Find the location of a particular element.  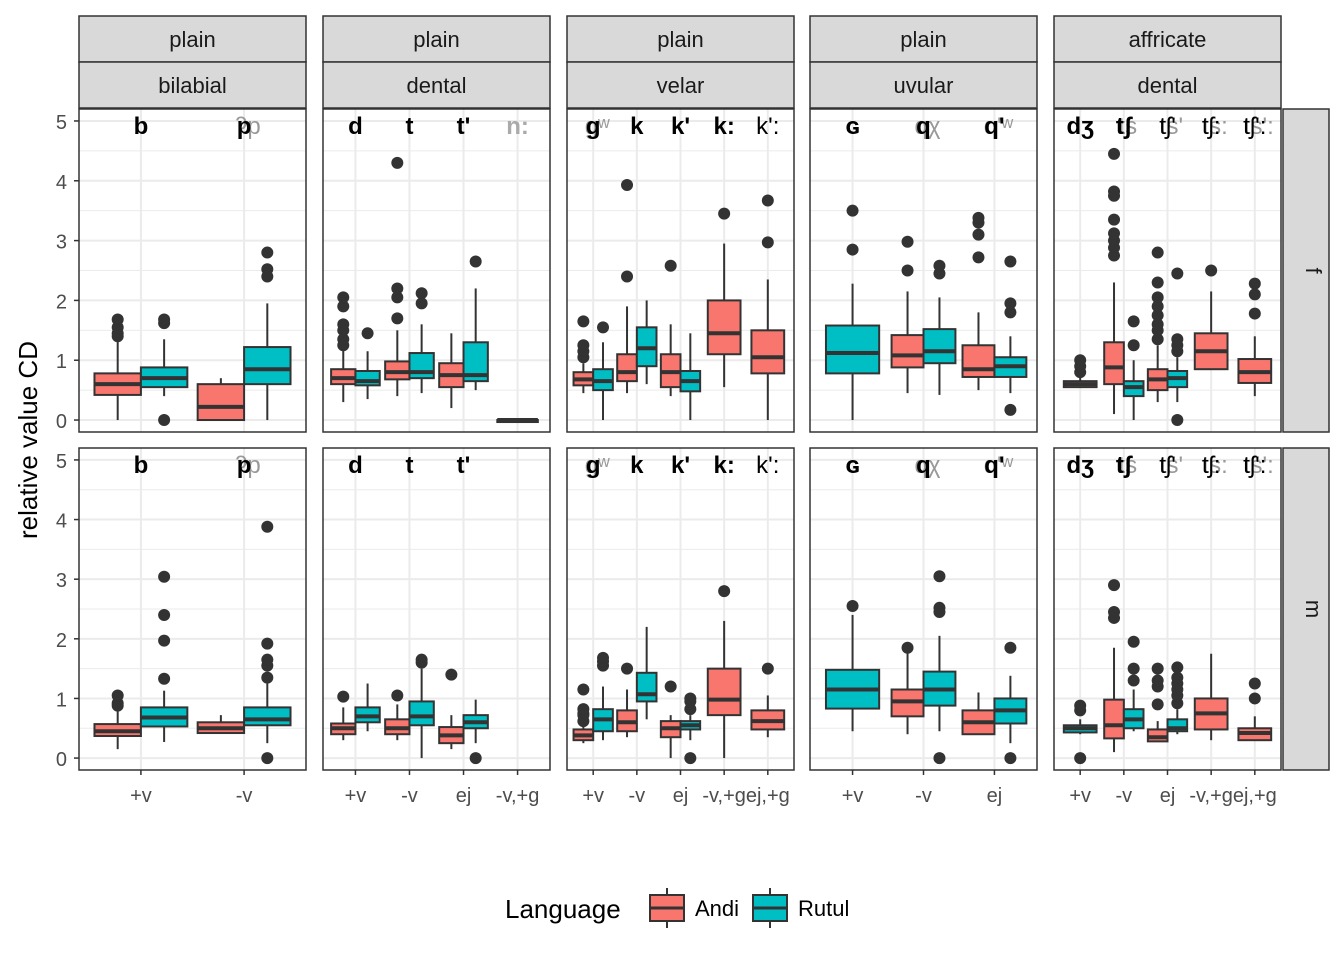

phoneme-label-andi: tʃ' is located at coordinates (1167, 126).